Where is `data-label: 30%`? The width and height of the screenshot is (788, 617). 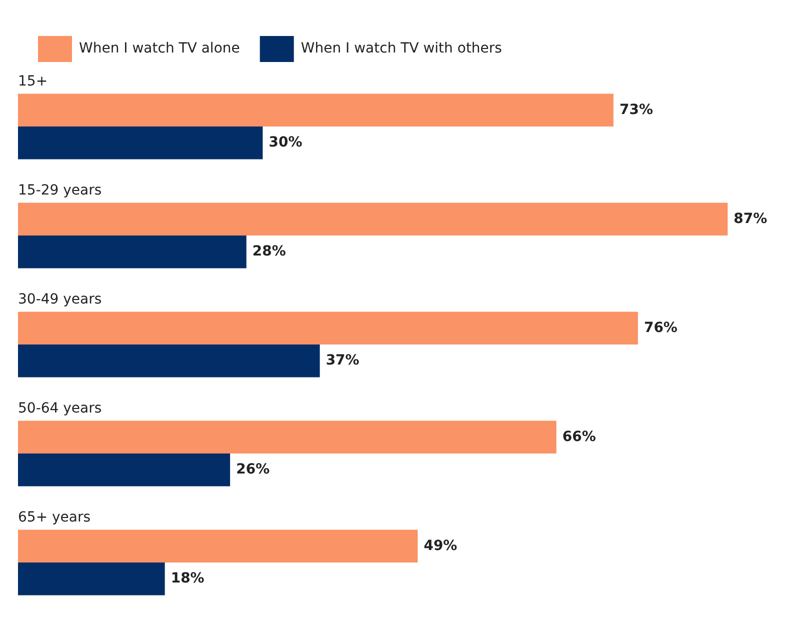 data-label: 30% is located at coordinates (285, 142).